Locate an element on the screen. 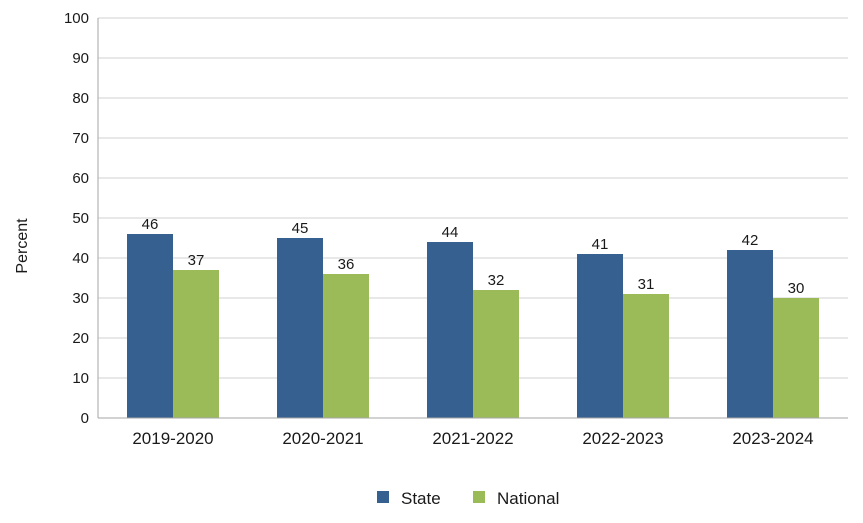 This screenshot has width=863, height=523. data-label-national: 36 is located at coordinates (346, 264).